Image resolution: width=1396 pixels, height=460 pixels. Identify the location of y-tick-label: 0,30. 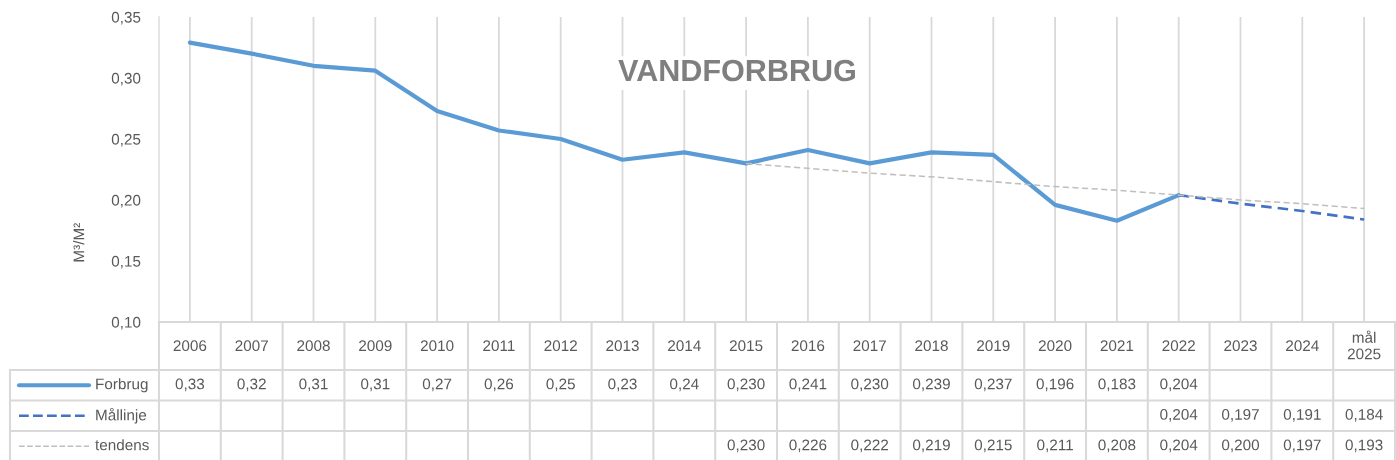
(126, 79).